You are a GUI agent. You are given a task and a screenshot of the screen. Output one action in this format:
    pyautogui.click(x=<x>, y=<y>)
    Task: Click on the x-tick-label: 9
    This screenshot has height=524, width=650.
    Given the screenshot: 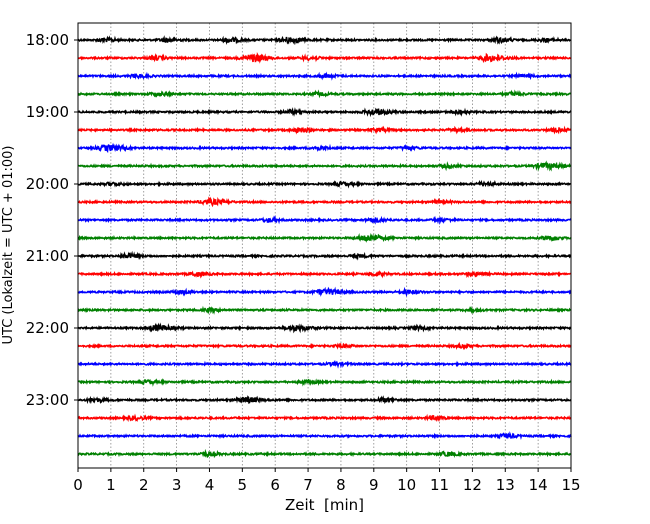 What is the action you would take?
    pyautogui.click(x=374, y=485)
    